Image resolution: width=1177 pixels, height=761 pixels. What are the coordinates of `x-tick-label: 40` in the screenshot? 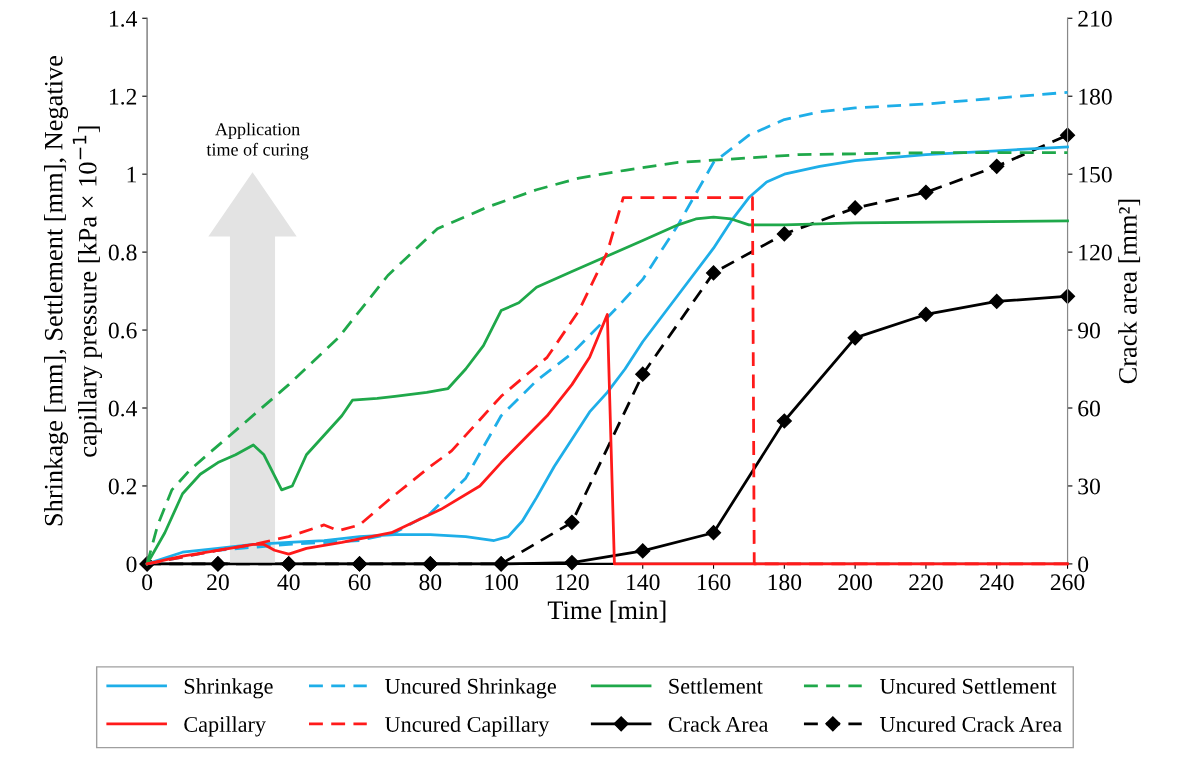 It's located at (288, 582).